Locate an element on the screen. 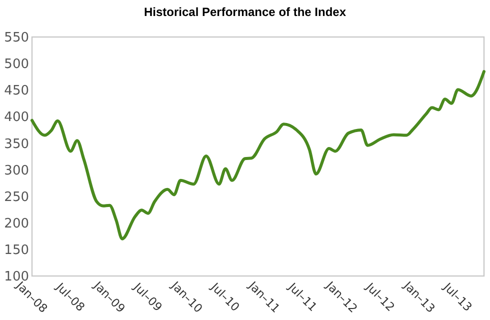  y-tick-label: 550 is located at coordinates (16, 38).